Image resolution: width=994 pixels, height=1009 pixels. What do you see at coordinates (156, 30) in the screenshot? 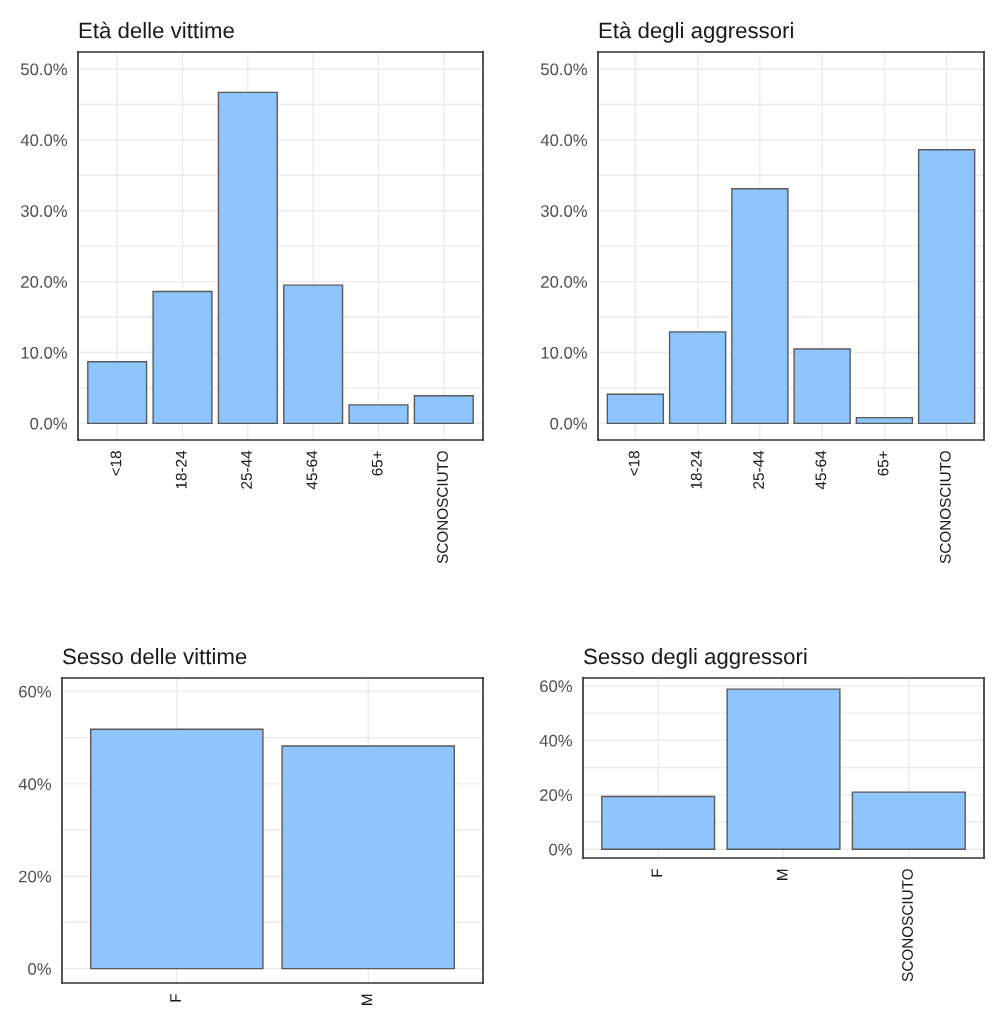
I see `chart-title: Età delle vittime` at bounding box center [156, 30].